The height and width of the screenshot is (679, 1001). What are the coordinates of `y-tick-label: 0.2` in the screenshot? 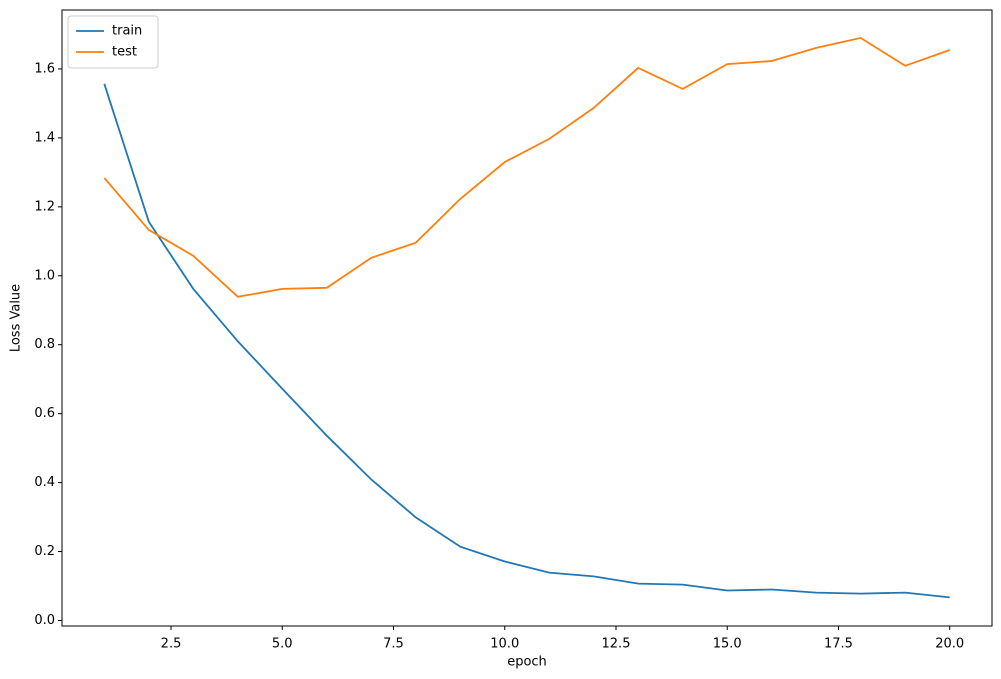 It's located at (44, 551).